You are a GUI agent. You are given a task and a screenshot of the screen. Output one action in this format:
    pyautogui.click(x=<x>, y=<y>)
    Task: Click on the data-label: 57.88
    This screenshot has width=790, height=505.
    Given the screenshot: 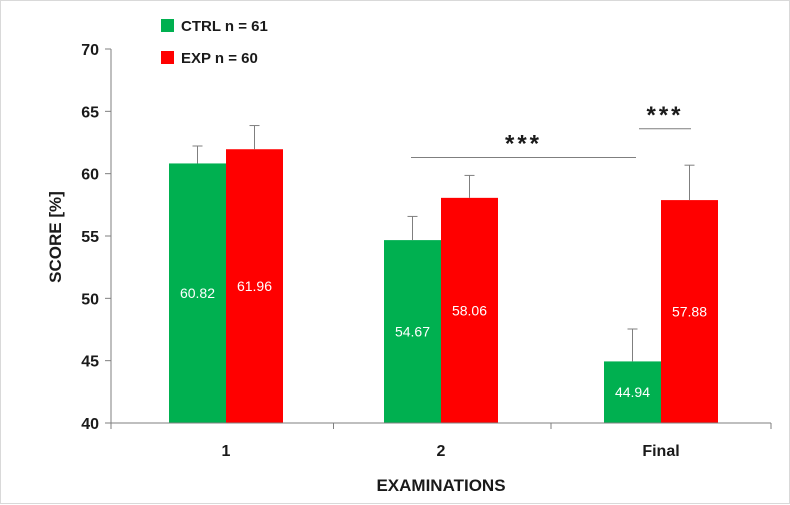 What is the action you would take?
    pyautogui.click(x=689, y=312)
    